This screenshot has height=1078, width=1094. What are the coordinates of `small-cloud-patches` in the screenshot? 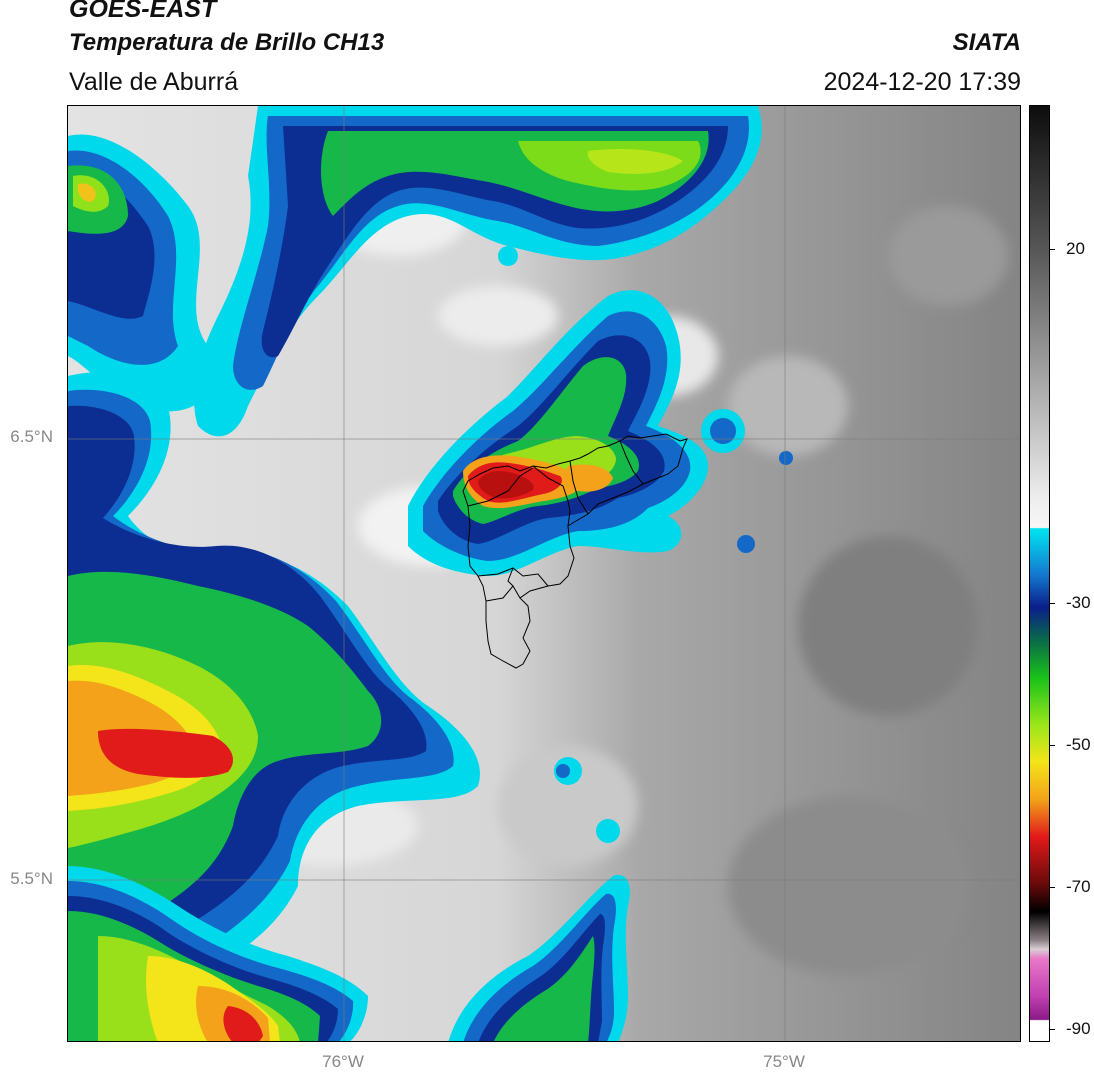 It's located at (645, 544).